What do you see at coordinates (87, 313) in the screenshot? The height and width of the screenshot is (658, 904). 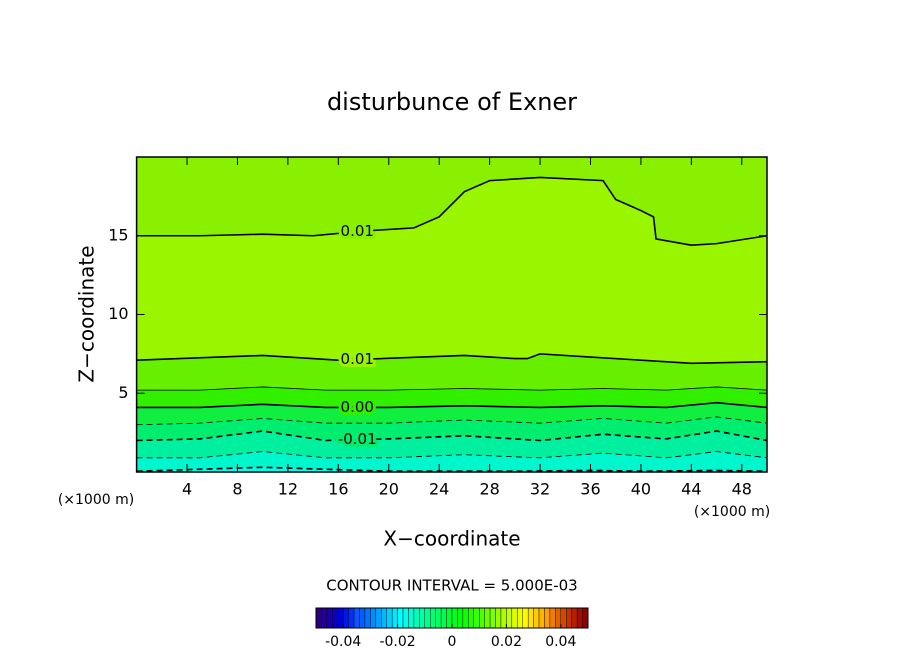 I see `y-axis-label: Z−coordinate` at bounding box center [87, 313].